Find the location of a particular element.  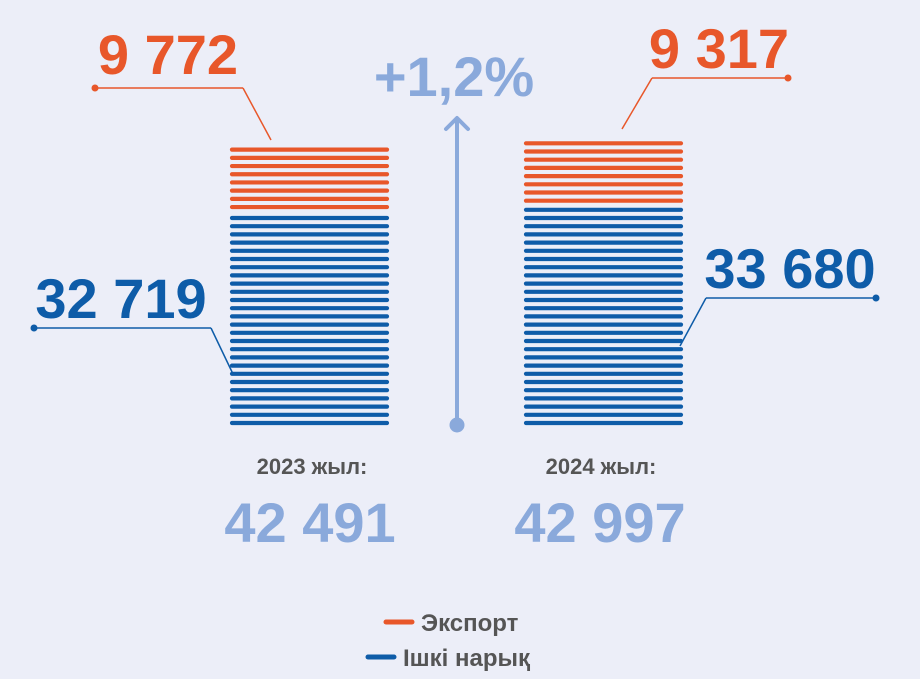

legend-label-domestic: Ішкі нарық is located at coordinates (467, 658).